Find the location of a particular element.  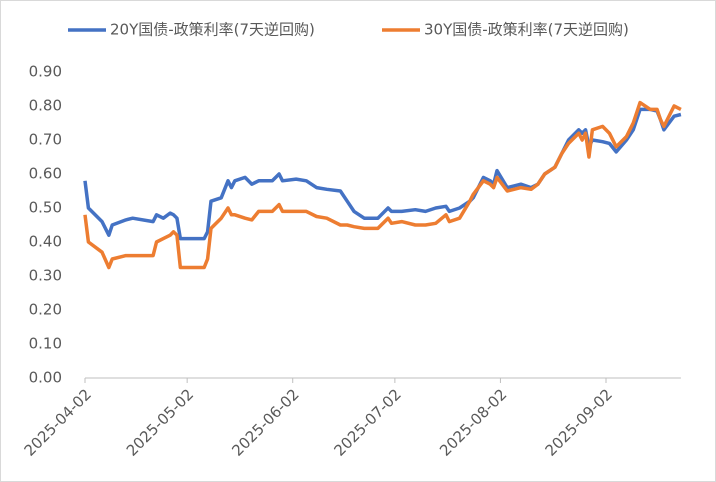

y-tick-label: 0.60 is located at coordinates (45, 174).